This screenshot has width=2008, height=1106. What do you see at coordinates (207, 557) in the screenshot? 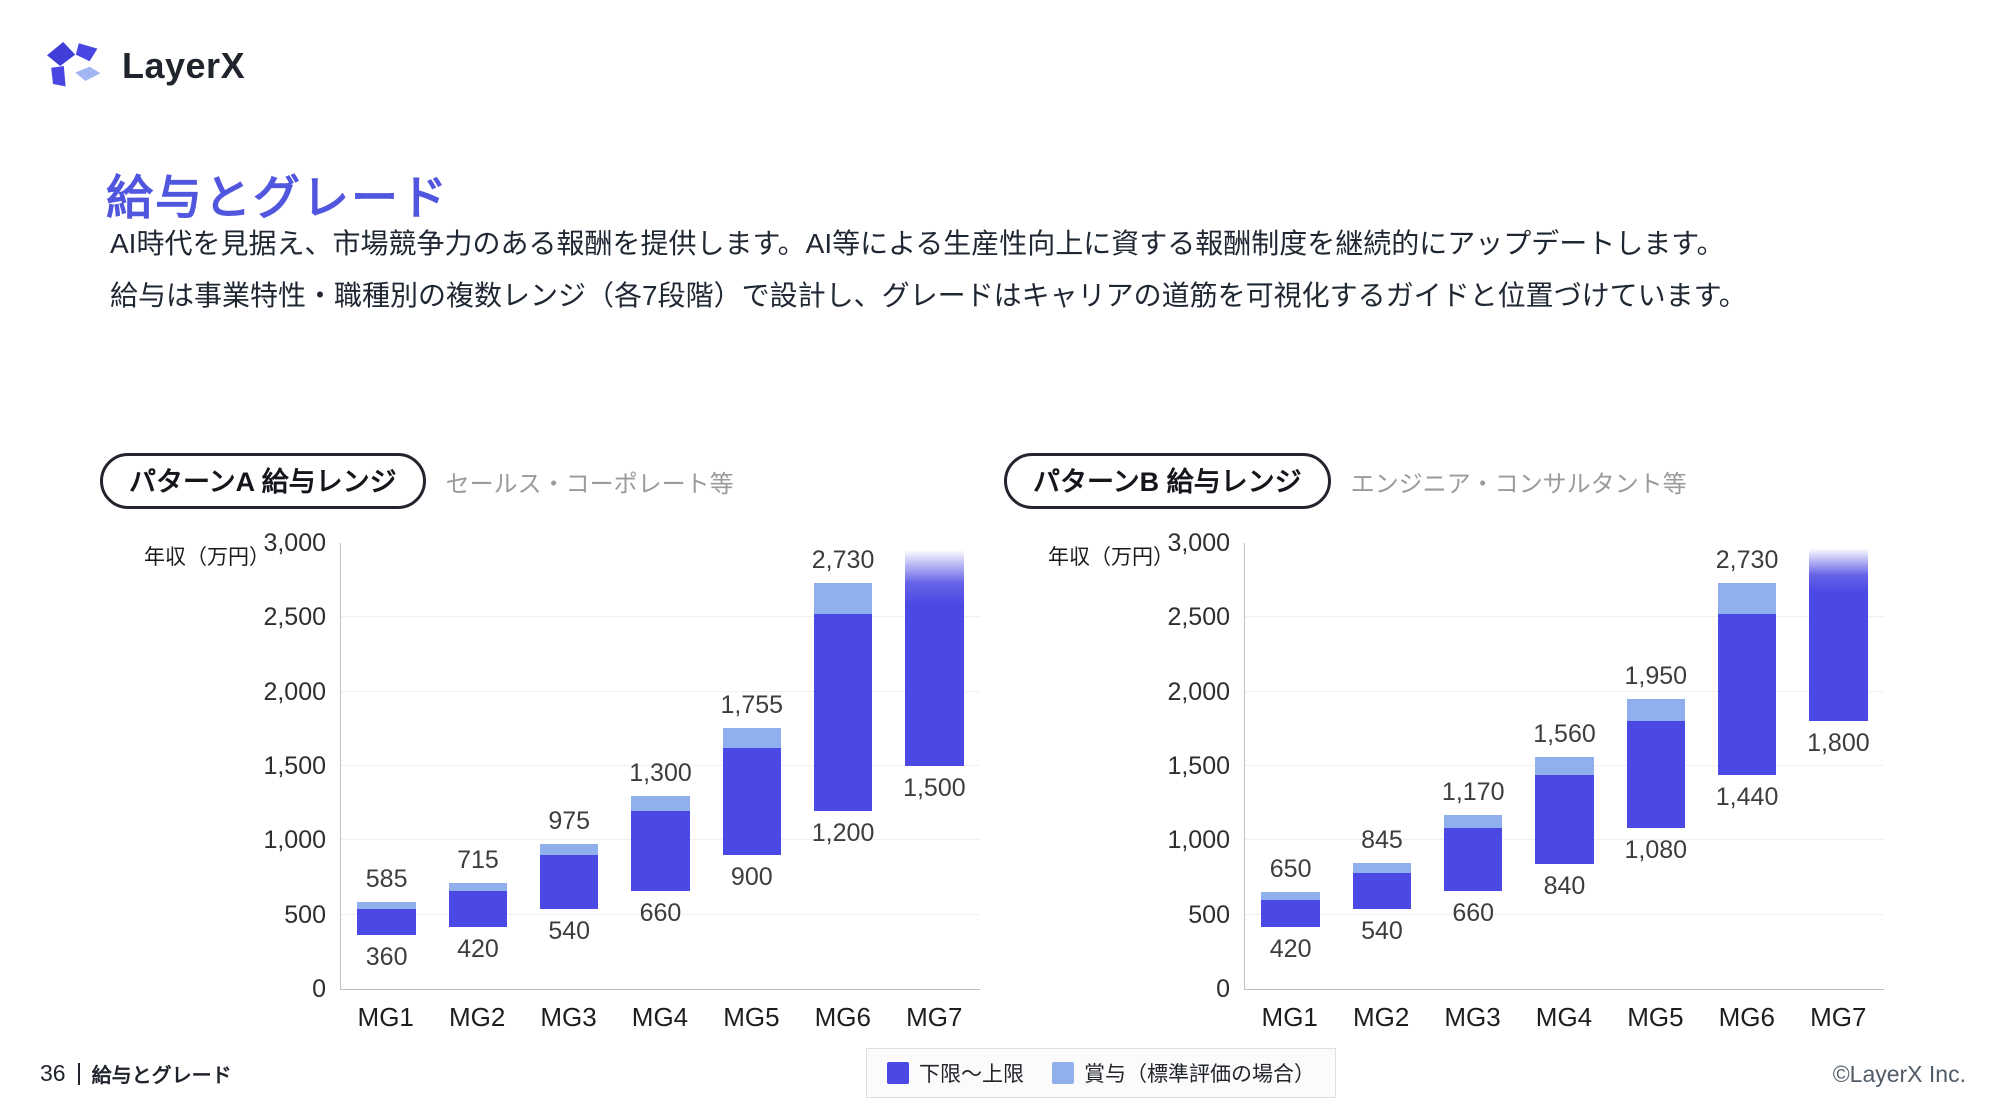
I see `y-axis-label: 年収（万円）` at bounding box center [207, 557].